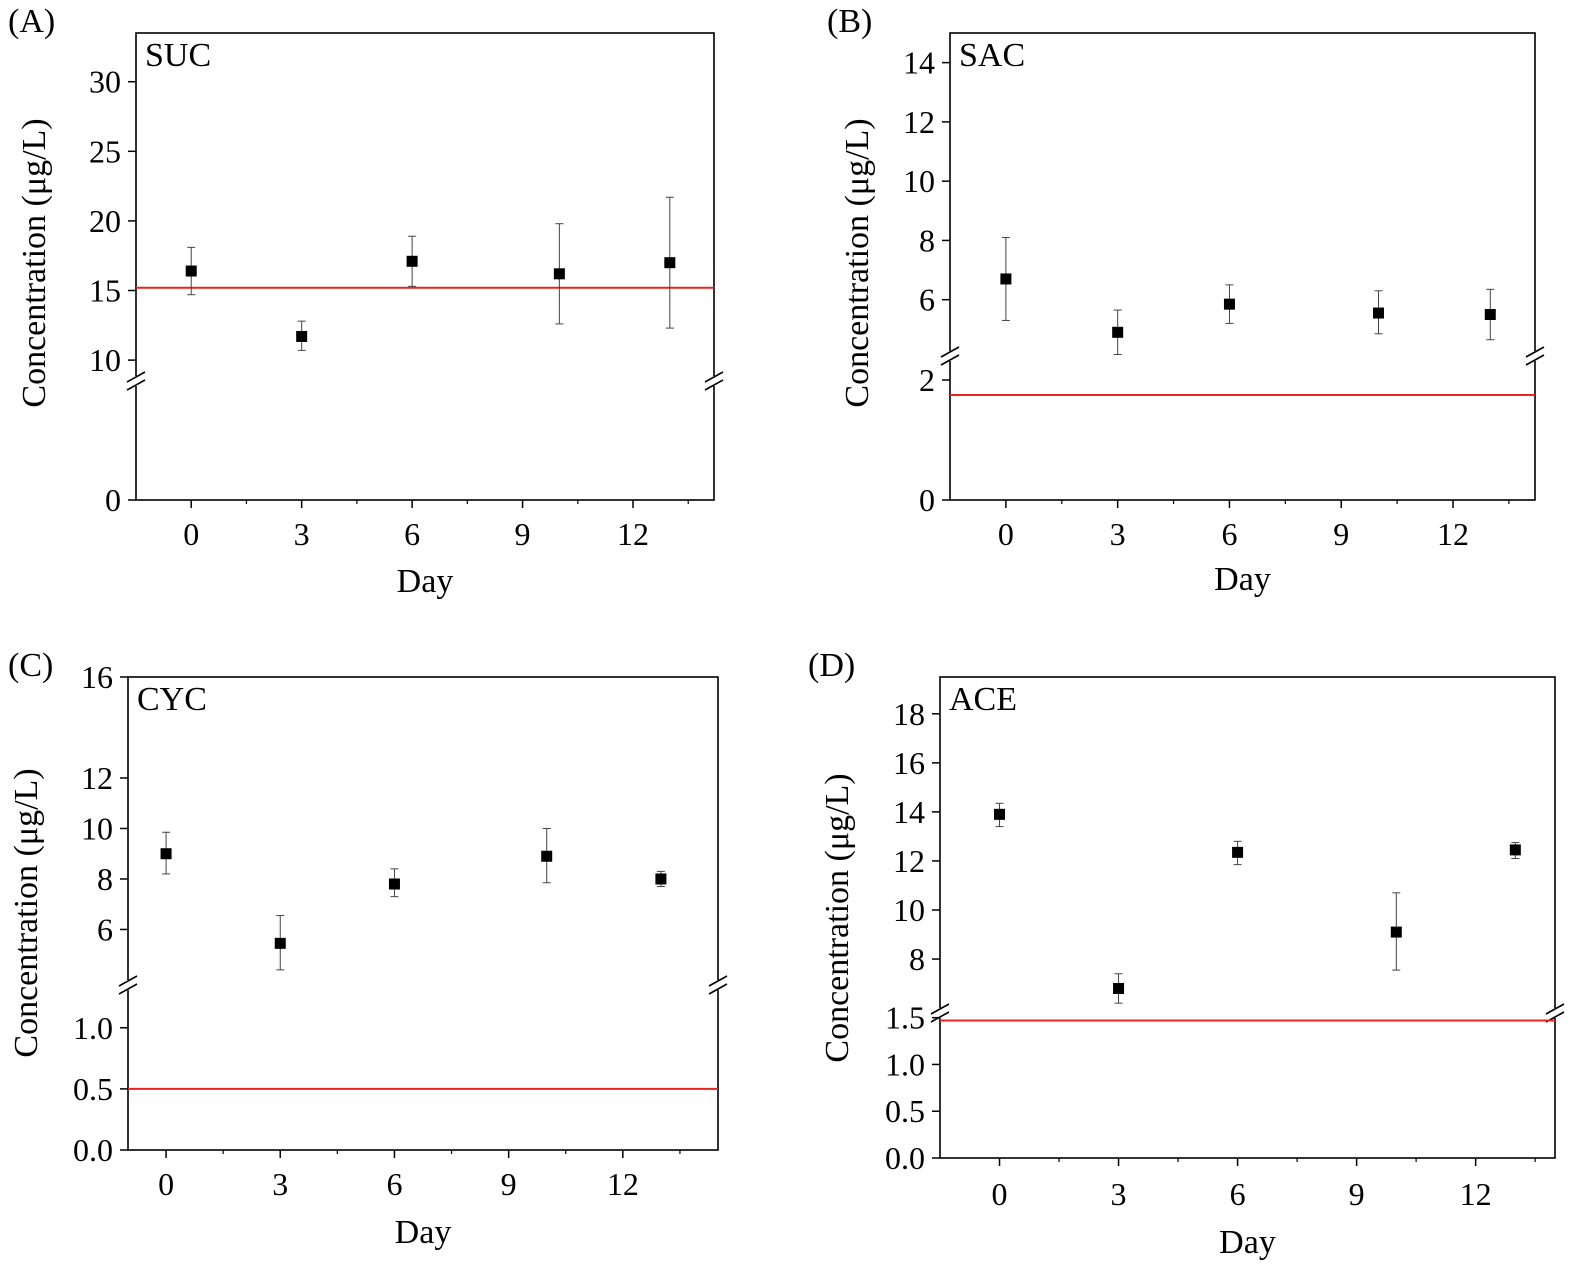 This screenshot has height=1282, width=1595. I want to click on y-tick-label: 16, so click(97, 677).